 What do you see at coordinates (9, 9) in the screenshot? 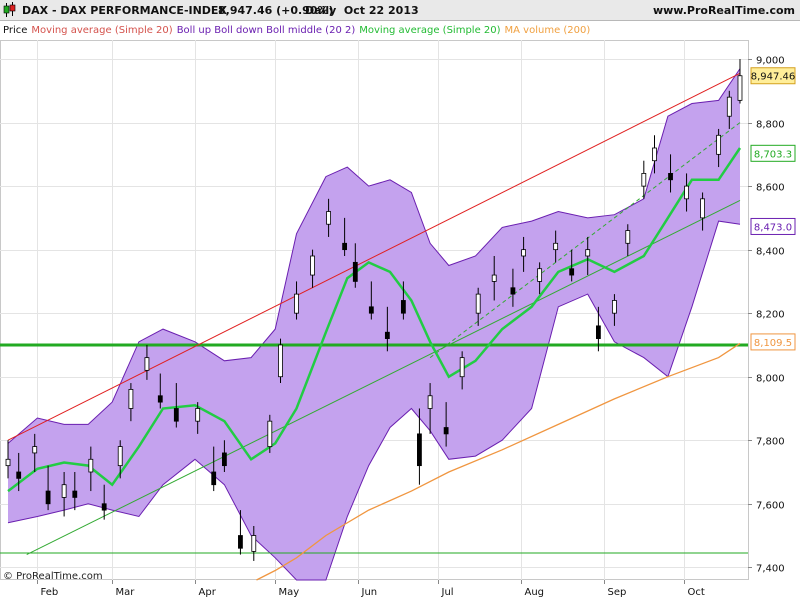
I see `candlestick-icon` at bounding box center [9, 9].